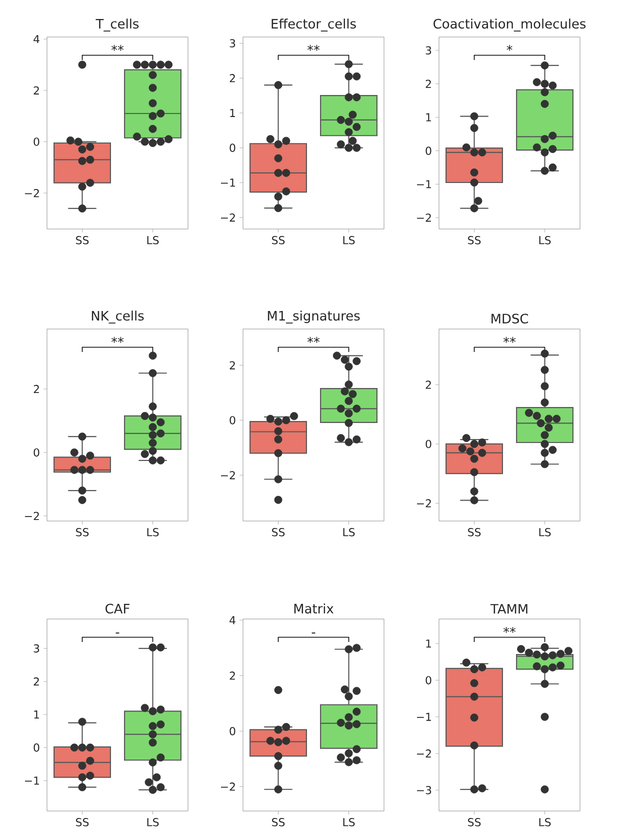 This screenshot has height=840, width=633. Describe the element at coordinates (118, 317) in the screenshot. I see `chart-title: NK_cells` at that location.